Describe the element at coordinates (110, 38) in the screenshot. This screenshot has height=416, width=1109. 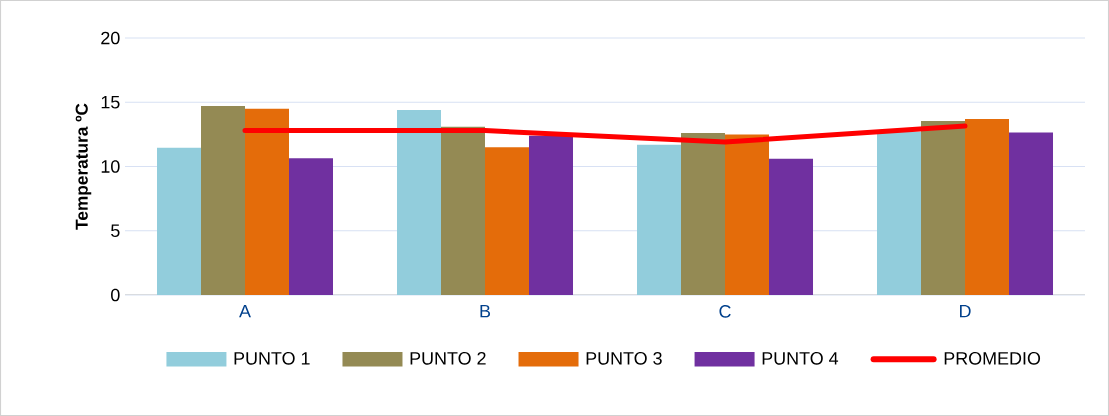
I see `y-tick-label: 20` at that location.